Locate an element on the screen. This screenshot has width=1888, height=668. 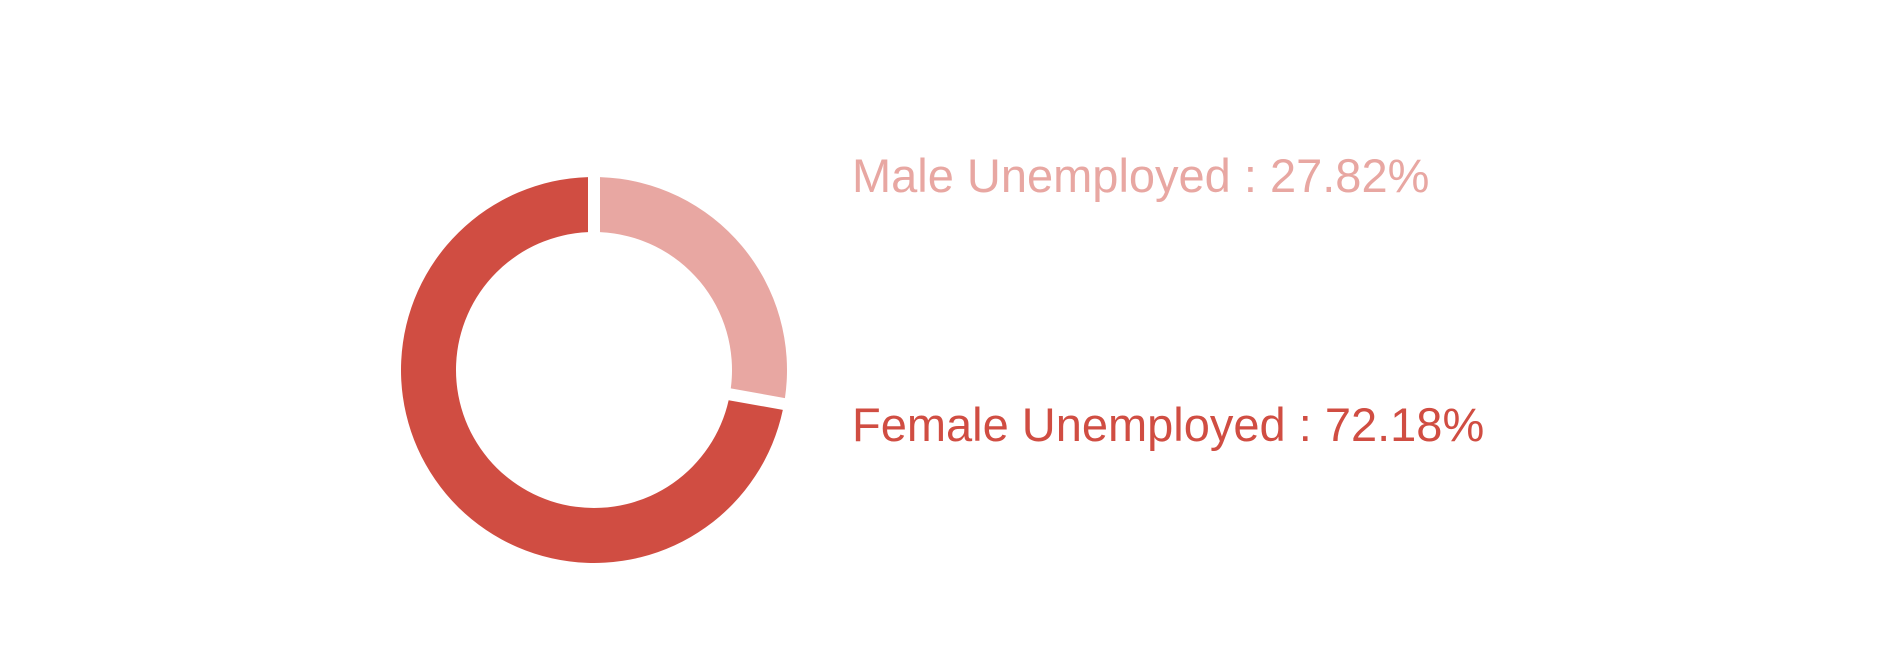
donut-slices is located at coordinates (594, 370).